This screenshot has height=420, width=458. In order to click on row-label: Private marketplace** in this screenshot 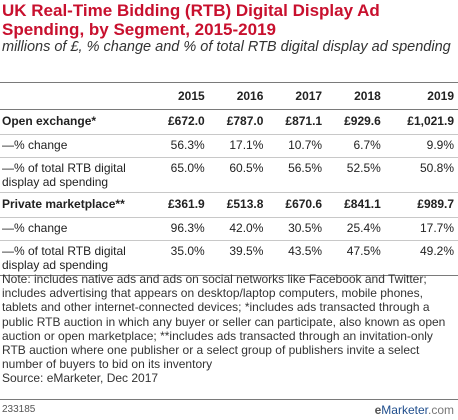, I will do `click(75, 205)`.